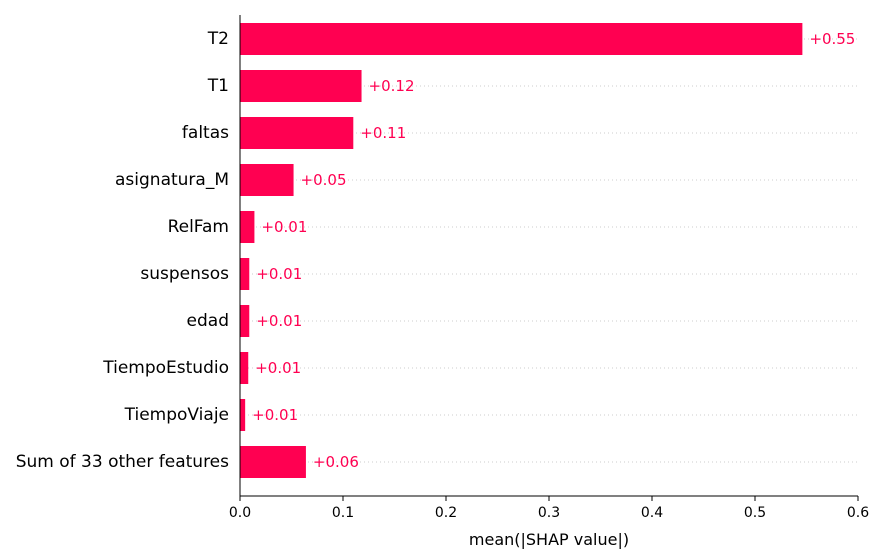 The width and height of the screenshot is (874, 553). What do you see at coordinates (198, 227) in the screenshot?
I see `category-label: RelFam` at bounding box center [198, 227].